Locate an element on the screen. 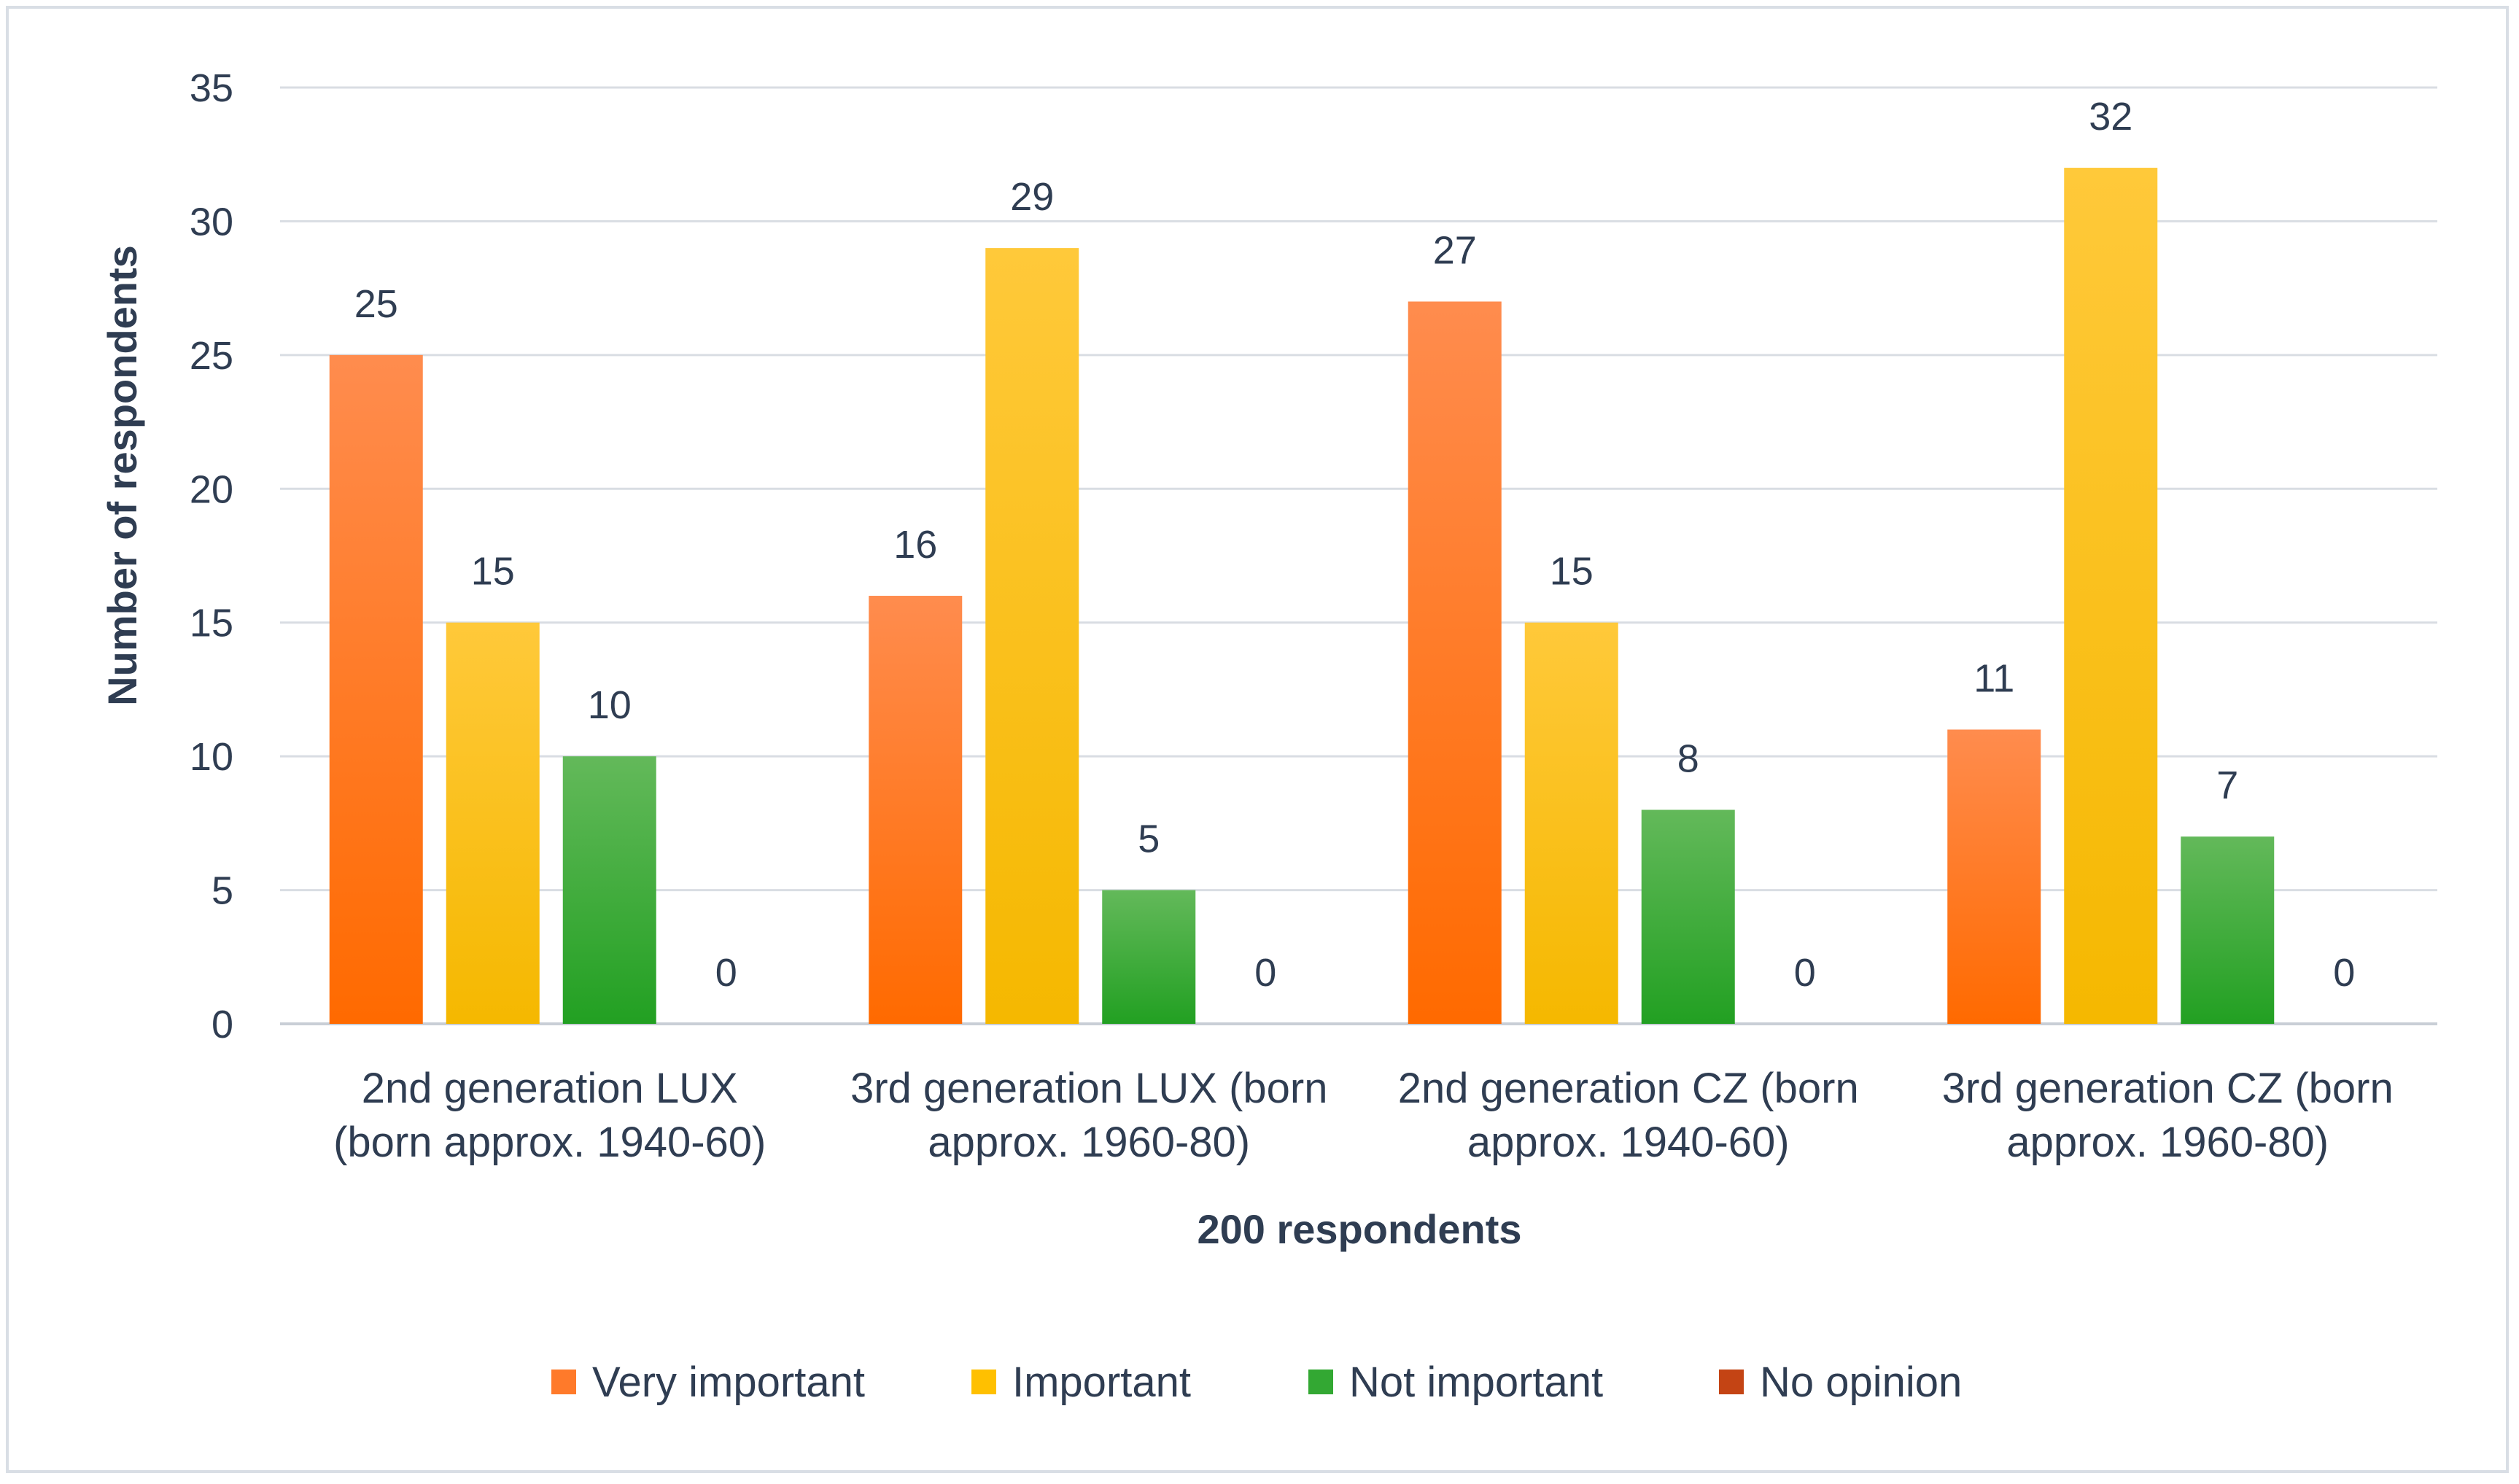 This screenshot has width=2519, height=1484. data-label: 29 is located at coordinates (1032, 197).